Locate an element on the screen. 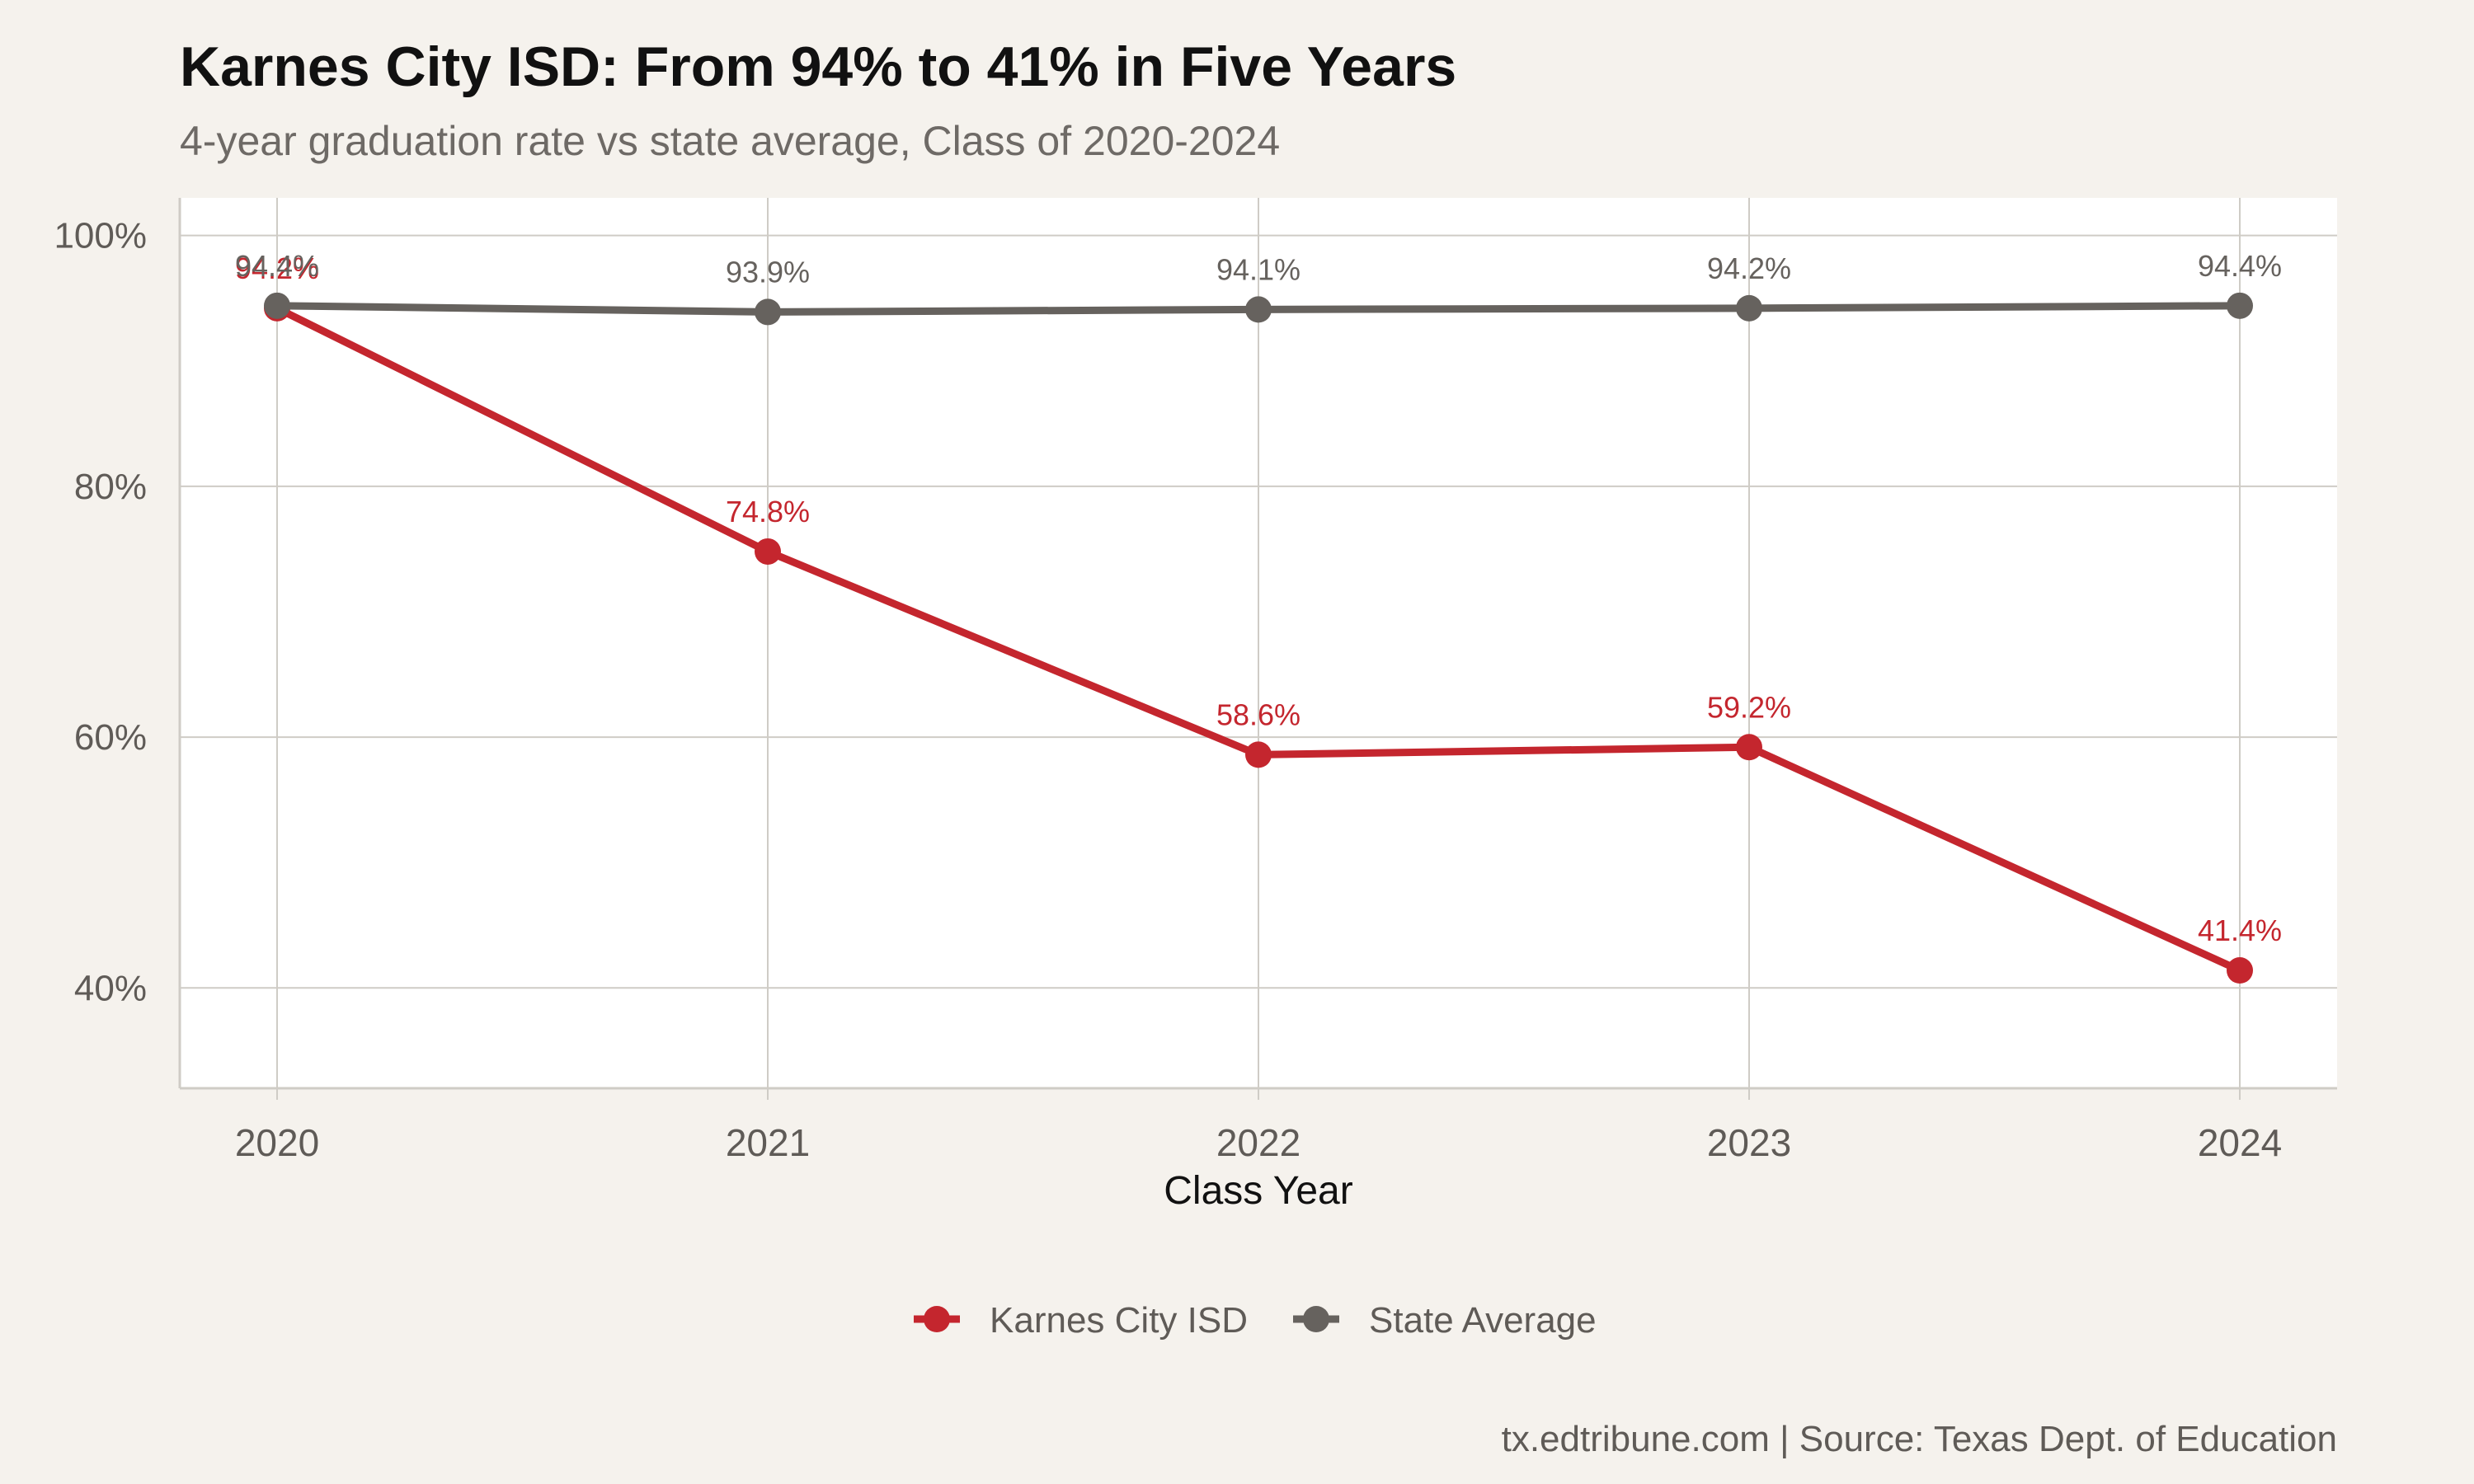 The height and width of the screenshot is (1484, 2474). data-label-karnes-city-isd: 41.4% is located at coordinates (2240, 930).